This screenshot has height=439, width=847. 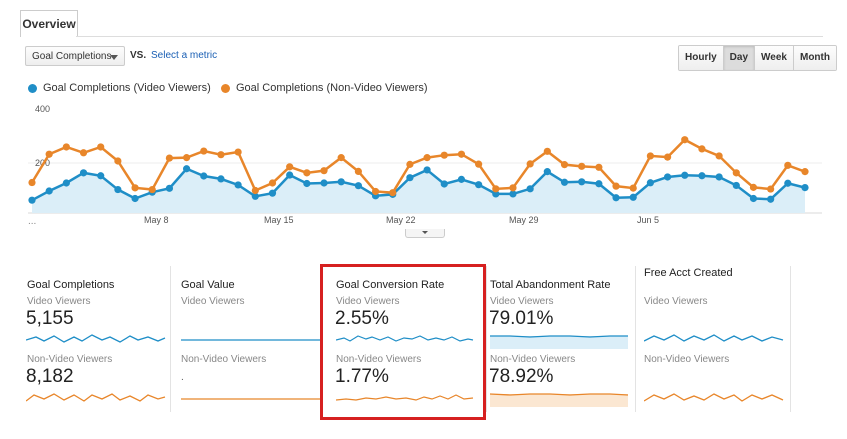 I want to click on day-button: Day, so click(x=738, y=58).